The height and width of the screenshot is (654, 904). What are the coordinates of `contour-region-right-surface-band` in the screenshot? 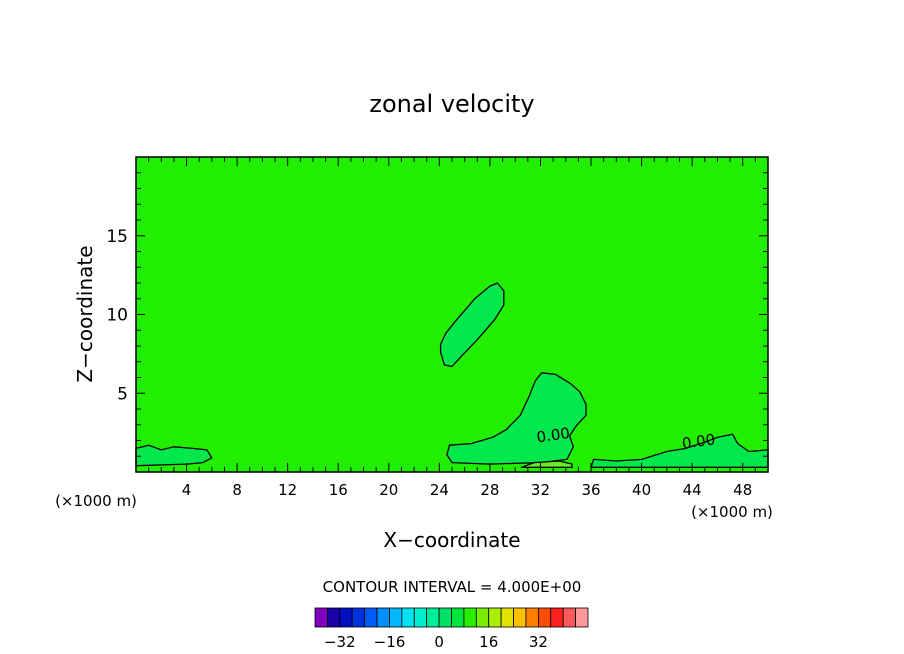 It's located at (679, 450).